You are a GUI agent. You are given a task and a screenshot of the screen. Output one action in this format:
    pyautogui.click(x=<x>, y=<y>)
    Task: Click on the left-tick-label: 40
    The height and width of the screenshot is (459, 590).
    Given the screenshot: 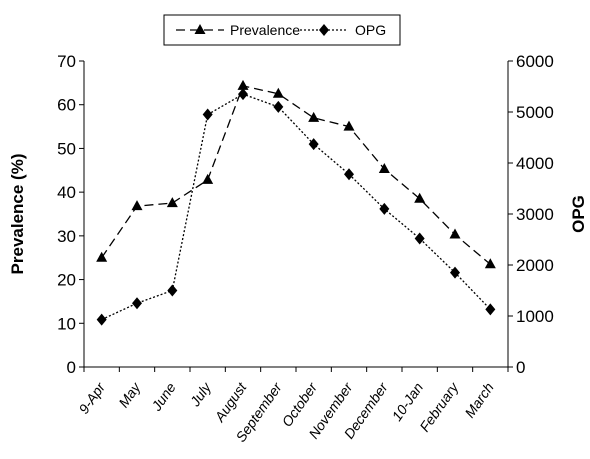 What is the action you would take?
    pyautogui.click(x=66, y=192)
    